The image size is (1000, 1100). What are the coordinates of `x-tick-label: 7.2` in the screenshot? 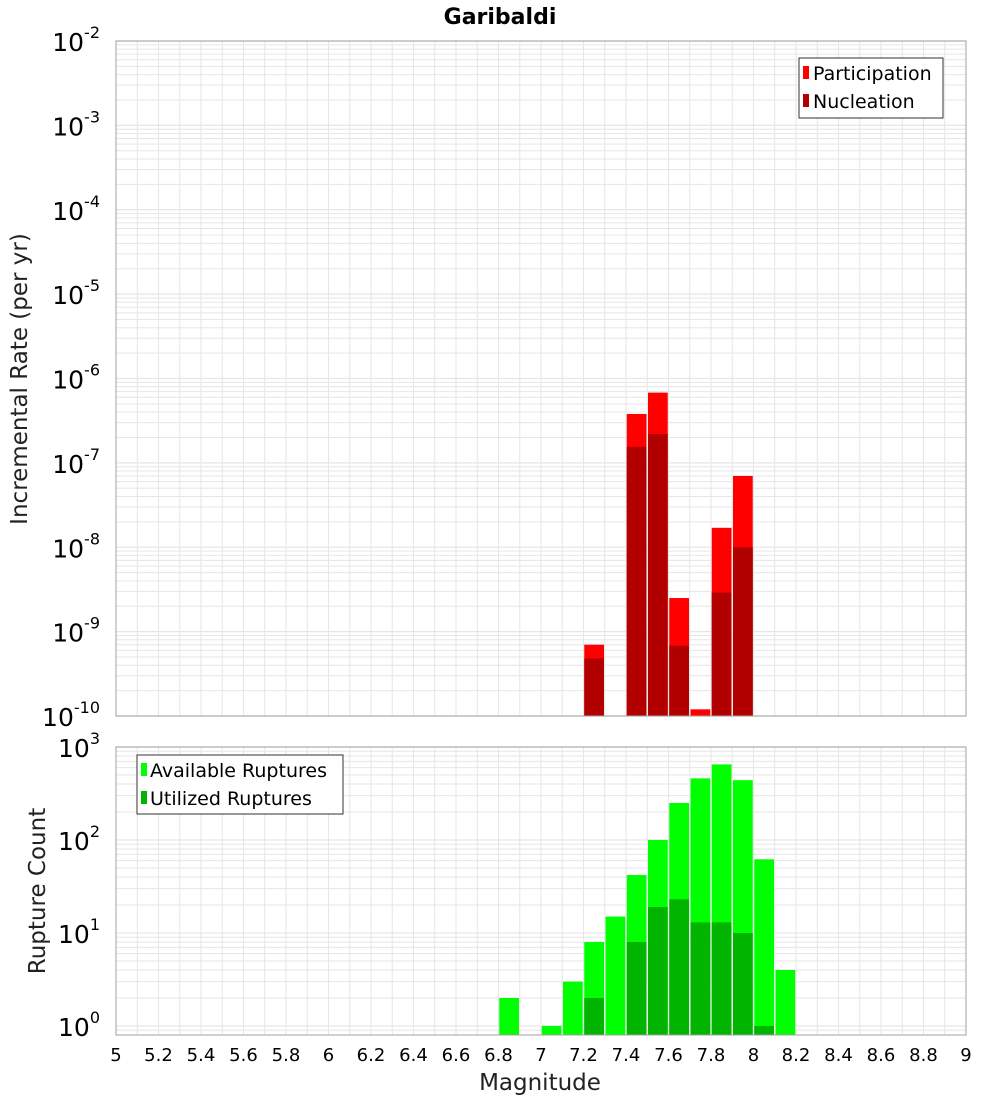 It's located at (583, 1055).